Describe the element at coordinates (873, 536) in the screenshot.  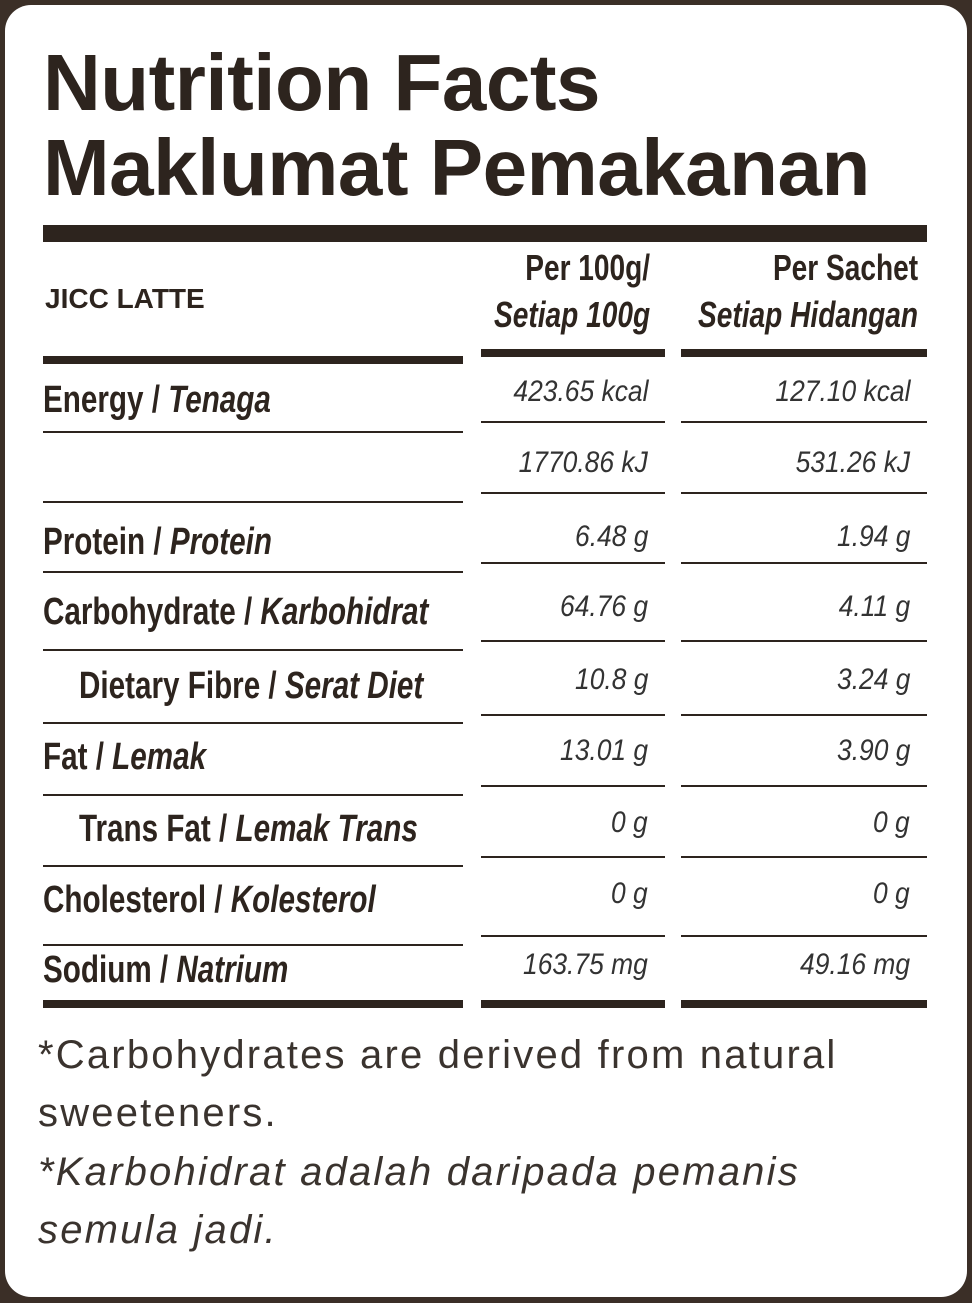
I see `row-value: 1.94 g` at that location.